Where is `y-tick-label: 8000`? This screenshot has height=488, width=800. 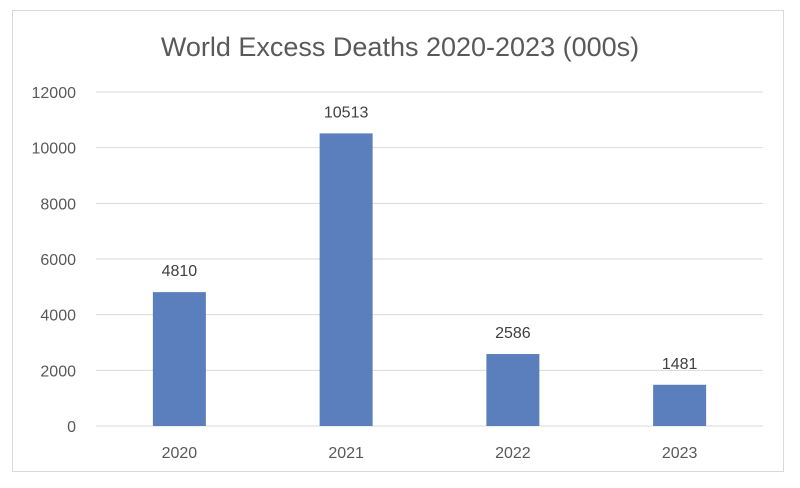
y-tick-label: 8000 is located at coordinates (58, 204).